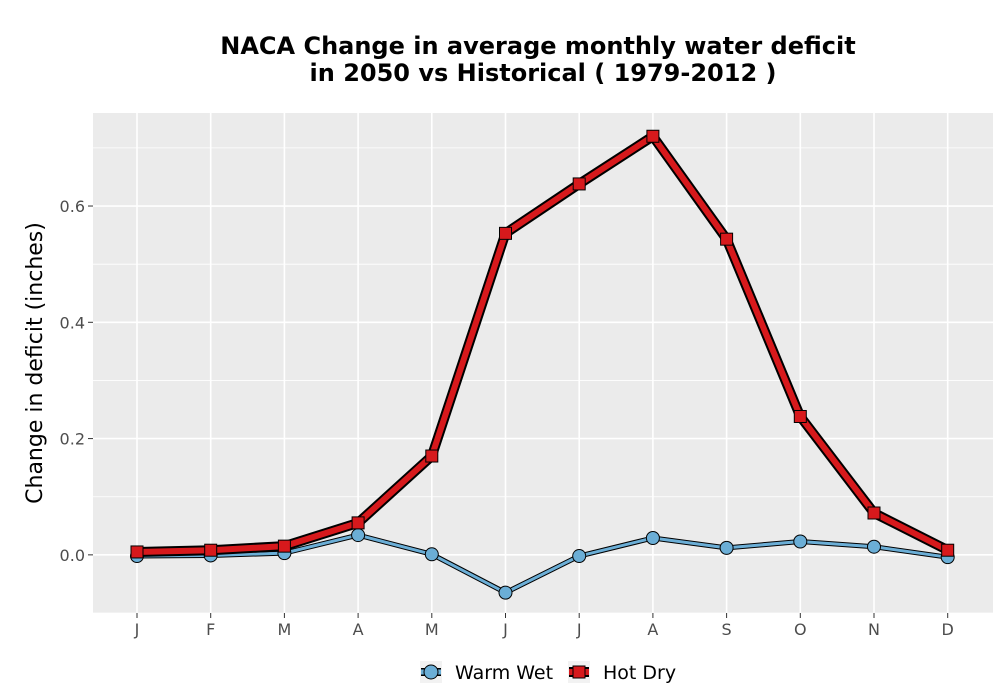 The height and width of the screenshot is (700, 1000). Describe the element at coordinates (639, 673) in the screenshot. I see `legend-label-hot-dry: Hot Dry` at that location.